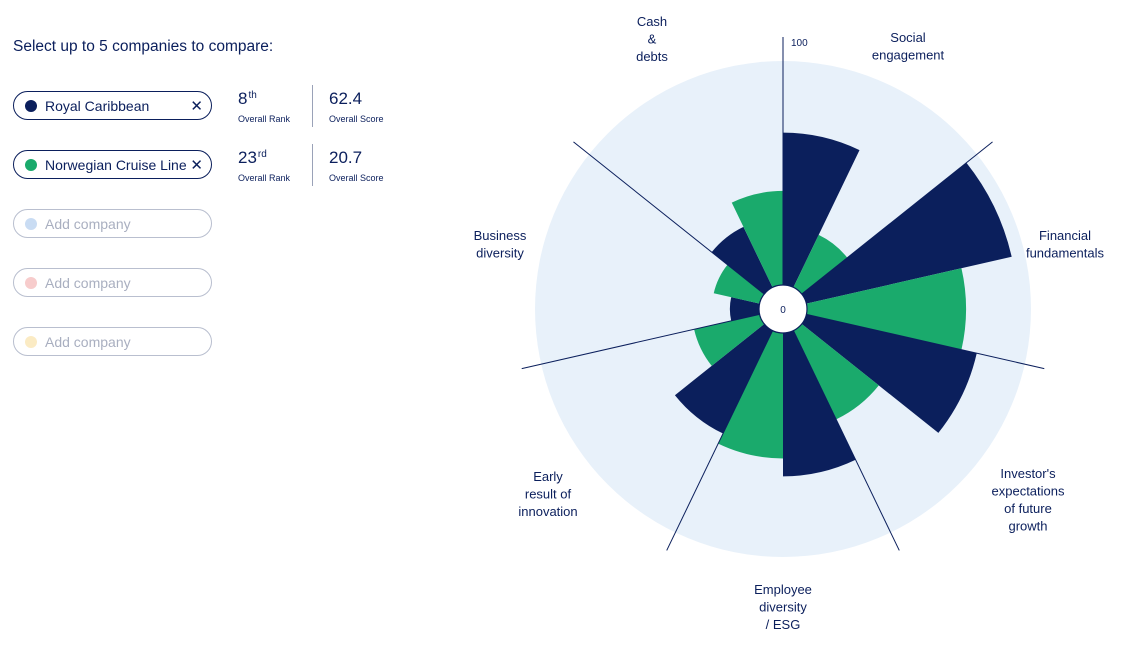 Image resolution: width=1133 pixels, height=645 pixels. I want to click on add-company-input-1: Add company, so click(112, 223).